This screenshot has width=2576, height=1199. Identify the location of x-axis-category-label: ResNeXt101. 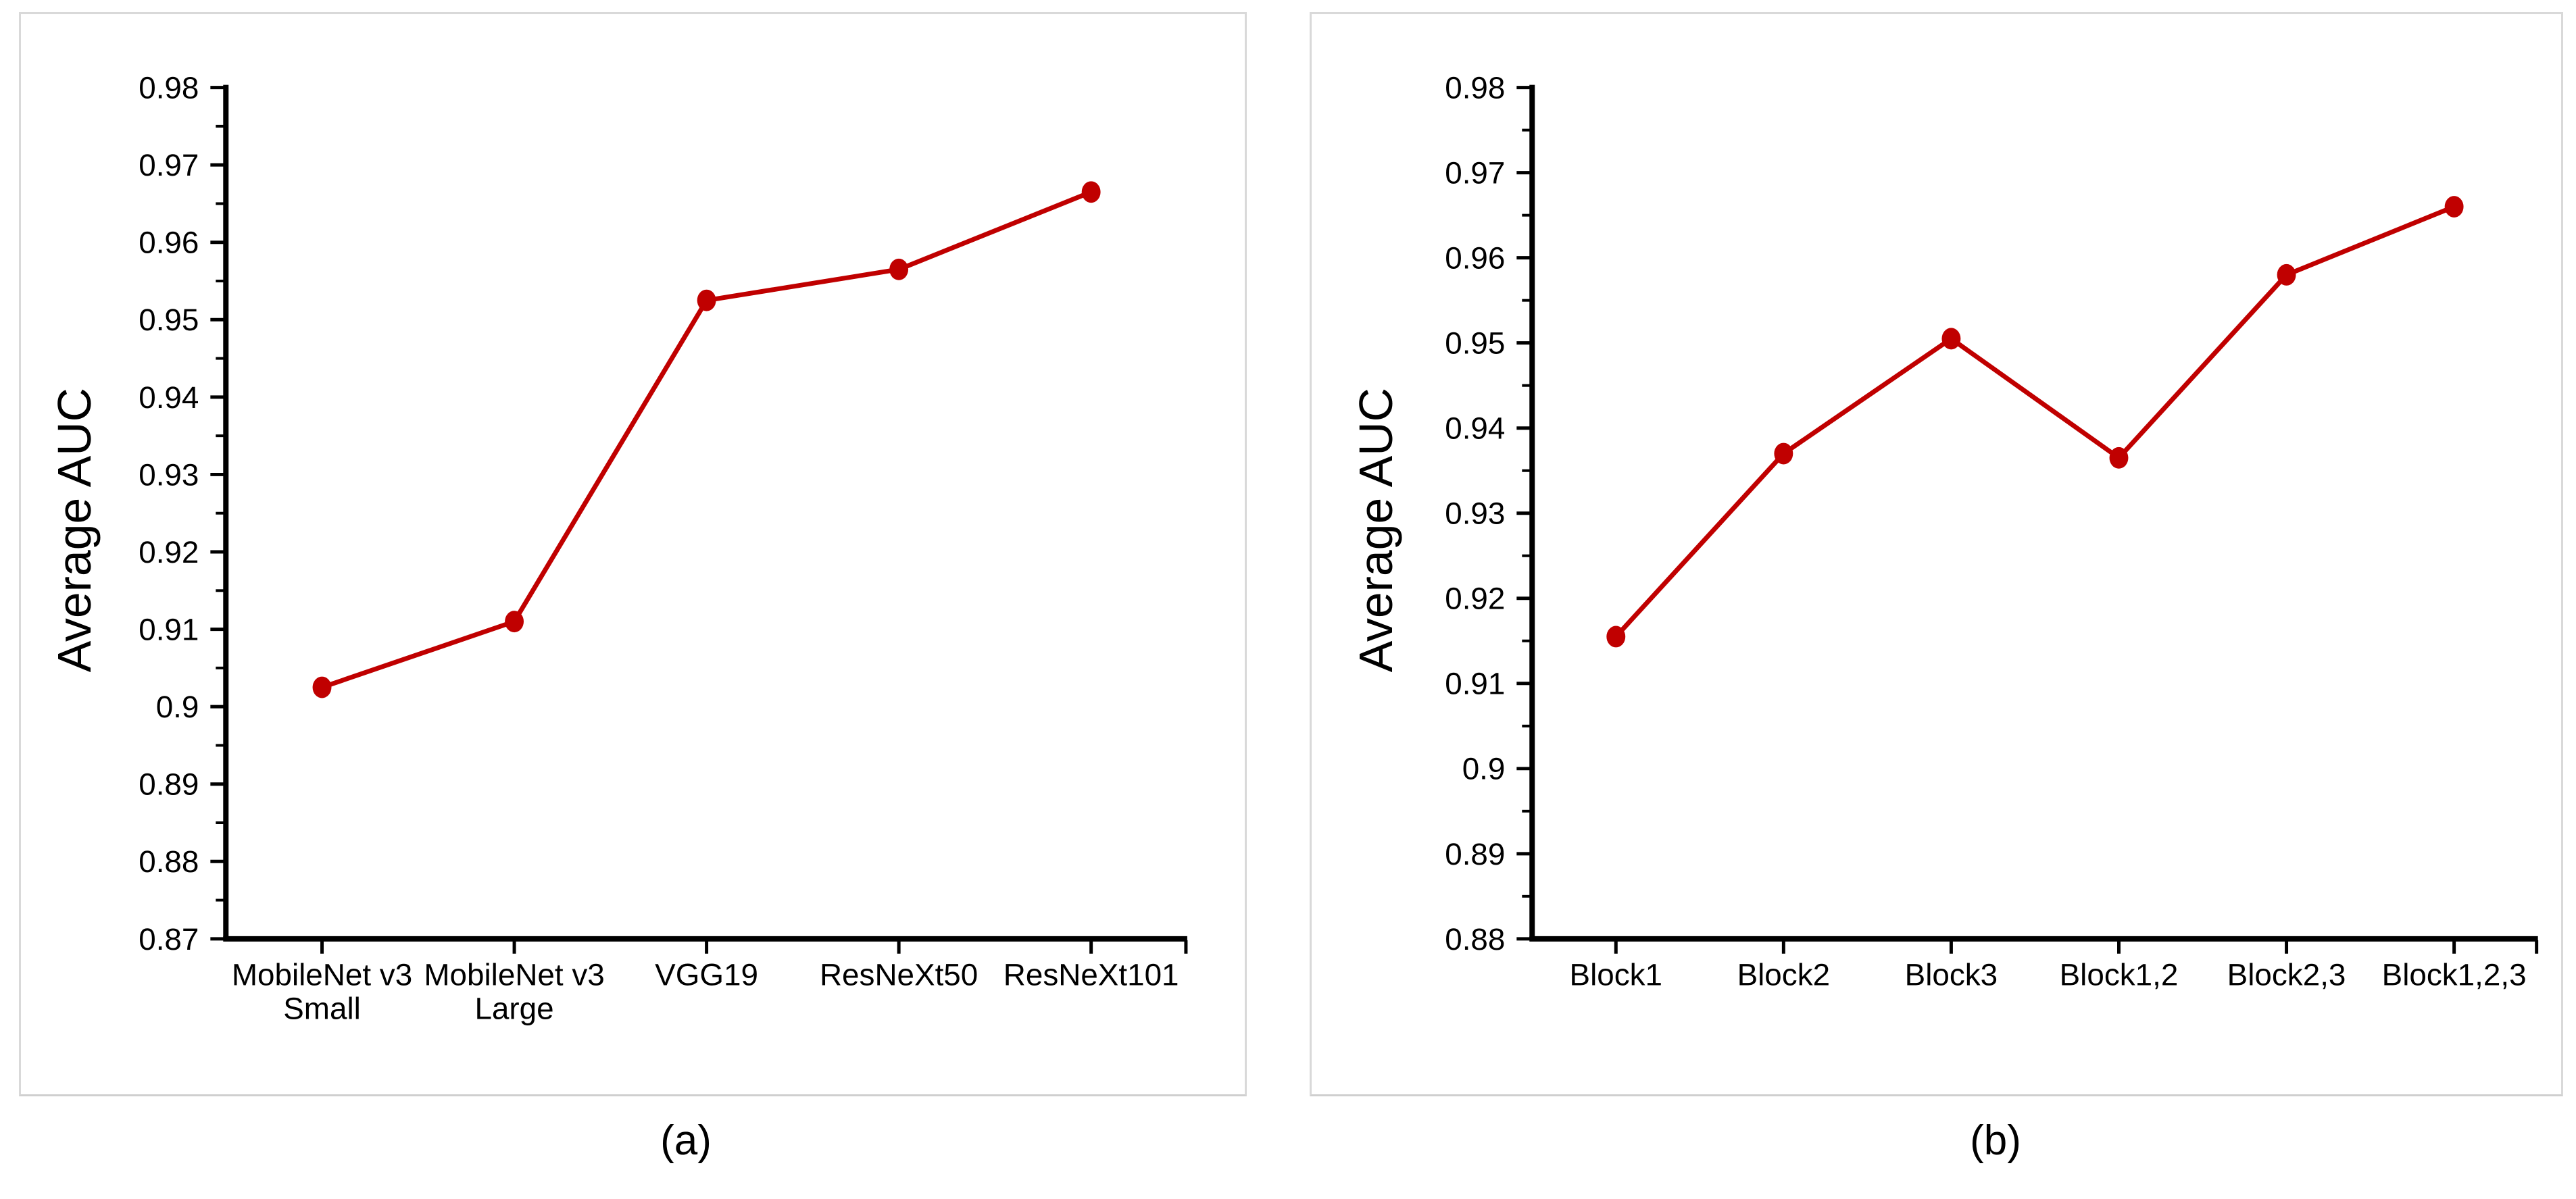
(1091, 975).